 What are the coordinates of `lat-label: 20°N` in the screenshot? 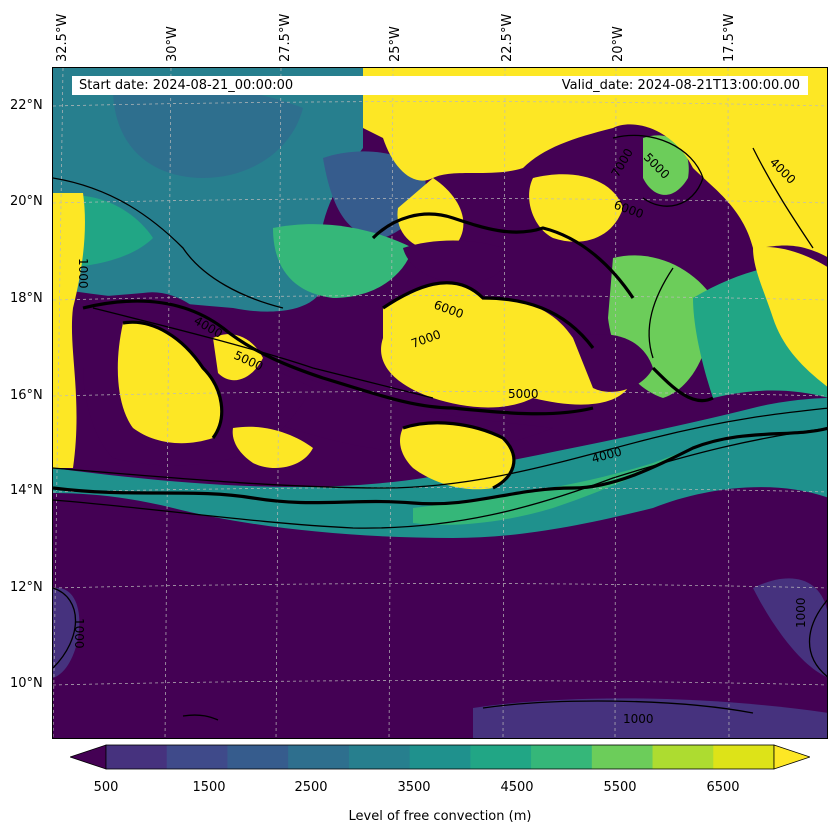 It's located at (26, 201).